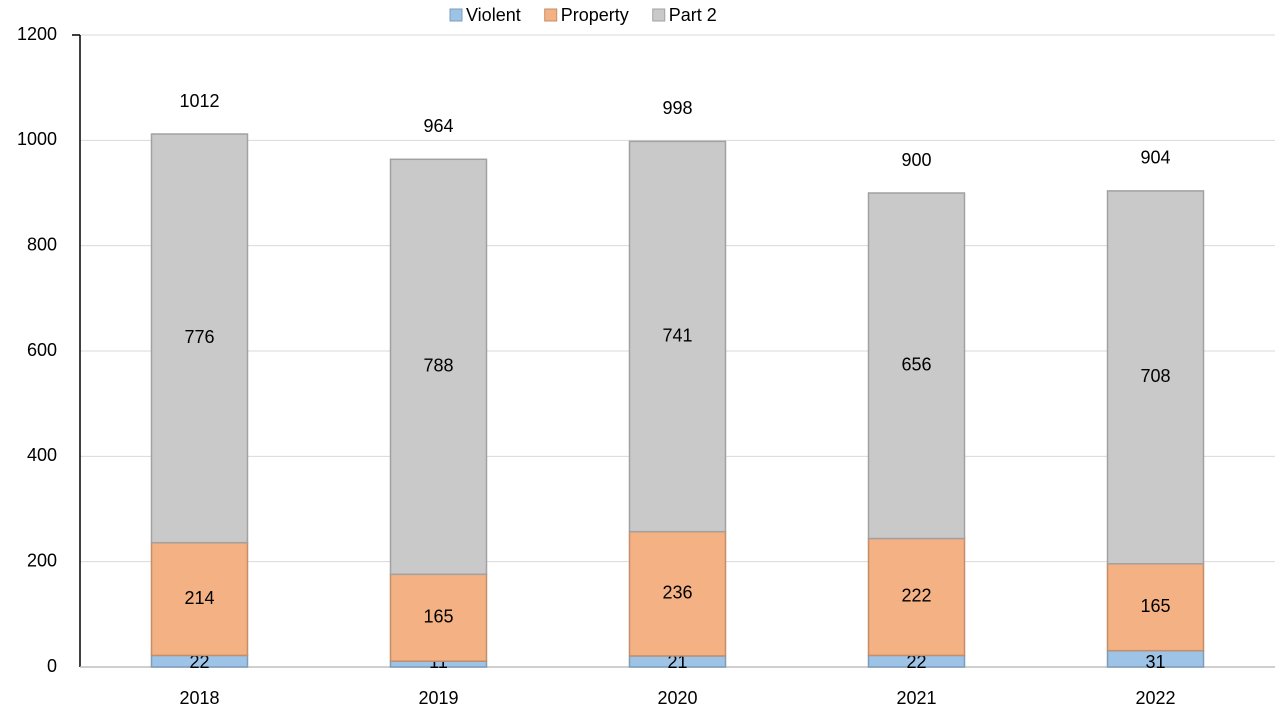  I want to click on x-tick-label: 2019, so click(438, 698).